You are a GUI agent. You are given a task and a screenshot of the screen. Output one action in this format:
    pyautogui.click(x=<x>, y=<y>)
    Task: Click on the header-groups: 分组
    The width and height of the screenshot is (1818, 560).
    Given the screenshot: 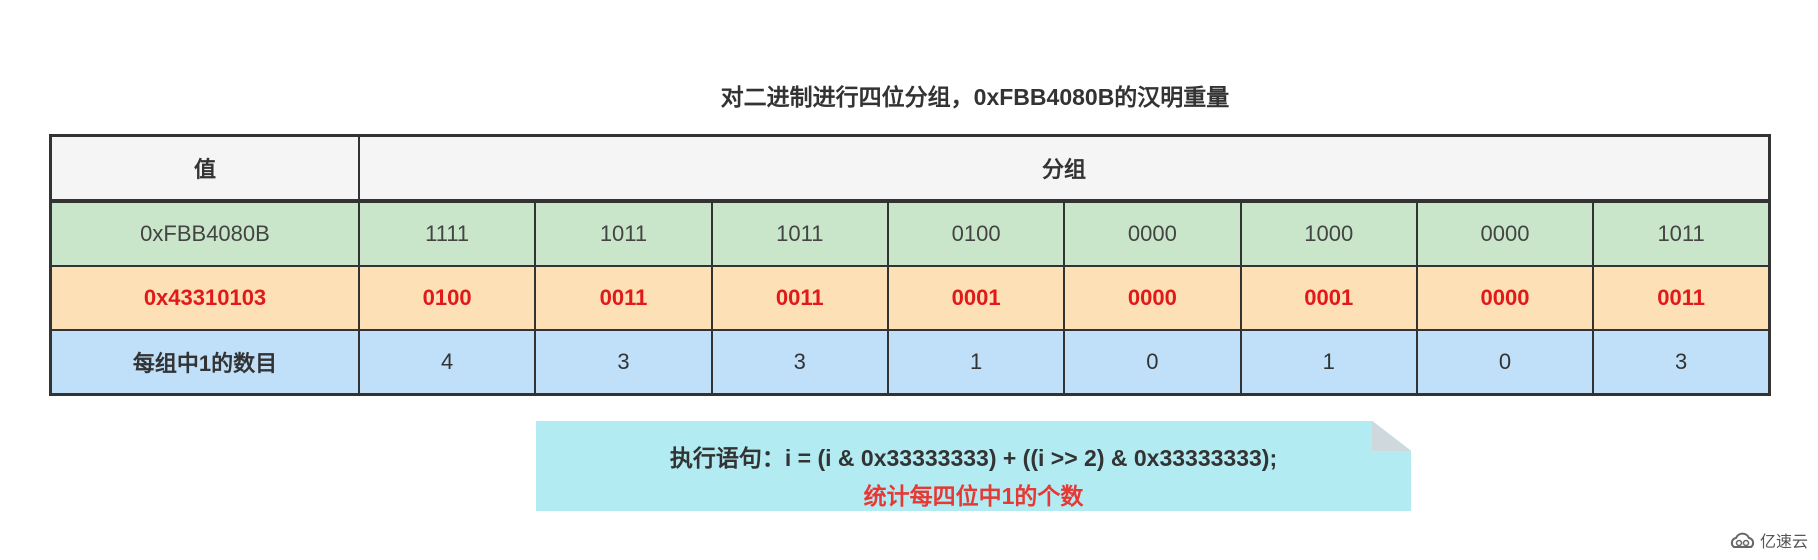 What is the action you would take?
    pyautogui.click(x=1064, y=168)
    